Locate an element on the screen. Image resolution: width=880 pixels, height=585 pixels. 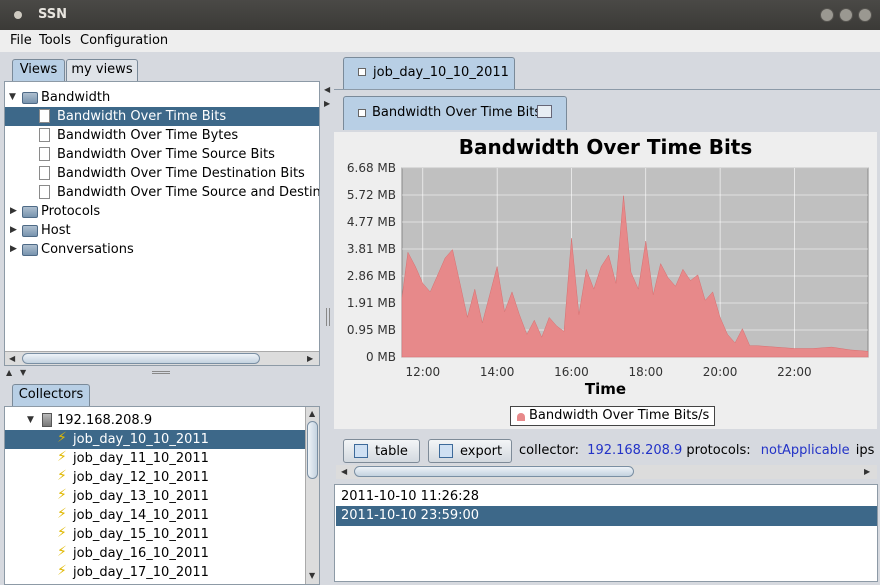
collector-job-item: ⚡ job_day_10_10_2011 is located at coordinates (155, 439).